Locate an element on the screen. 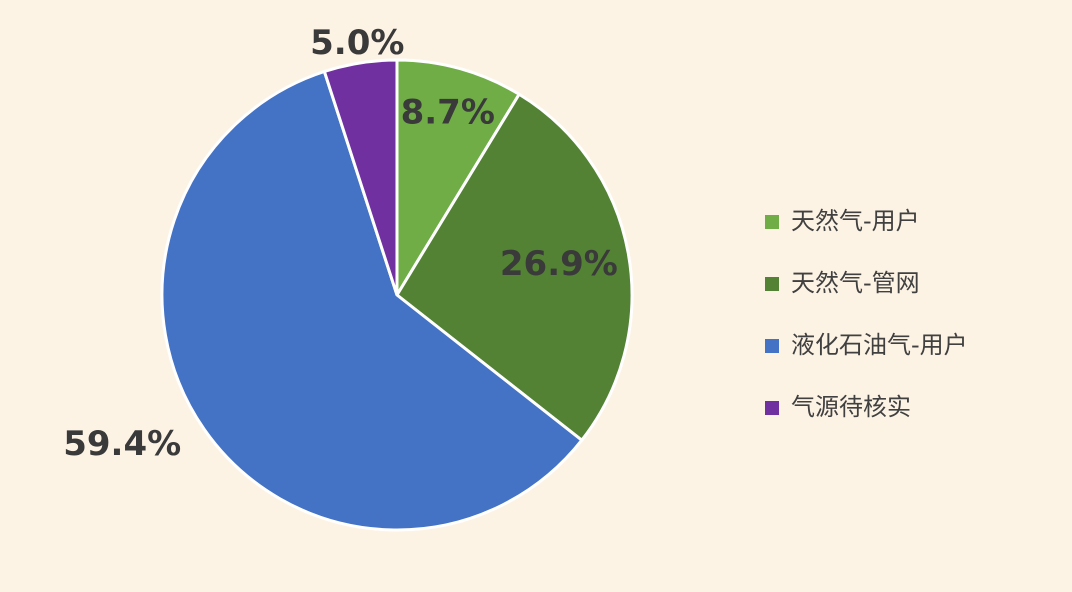 The image size is (1072, 592). legend-label: 天然气-用户 is located at coordinates (855, 221).